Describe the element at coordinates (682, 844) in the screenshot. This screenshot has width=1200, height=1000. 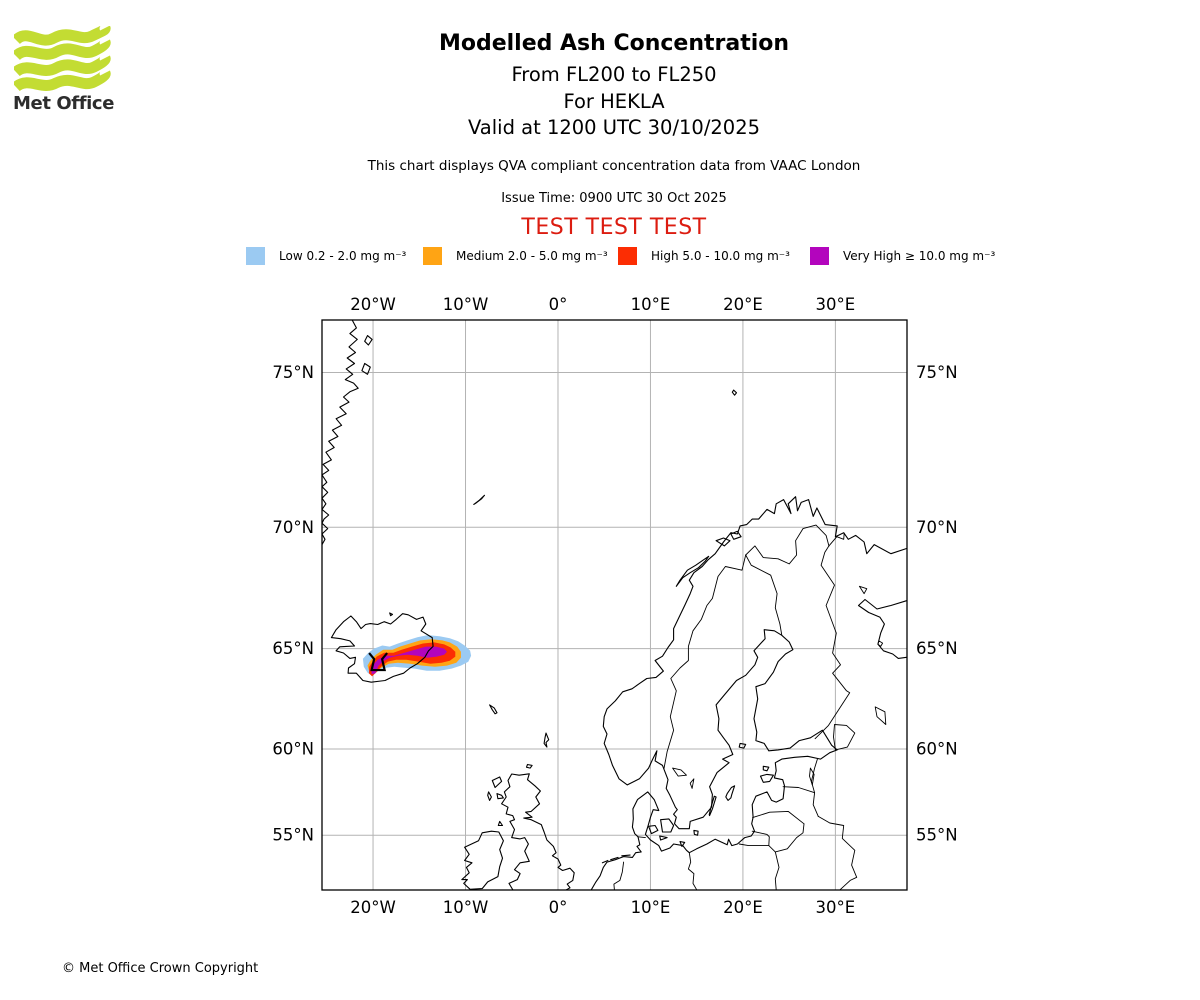
I see `coastlines-rugen` at that location.